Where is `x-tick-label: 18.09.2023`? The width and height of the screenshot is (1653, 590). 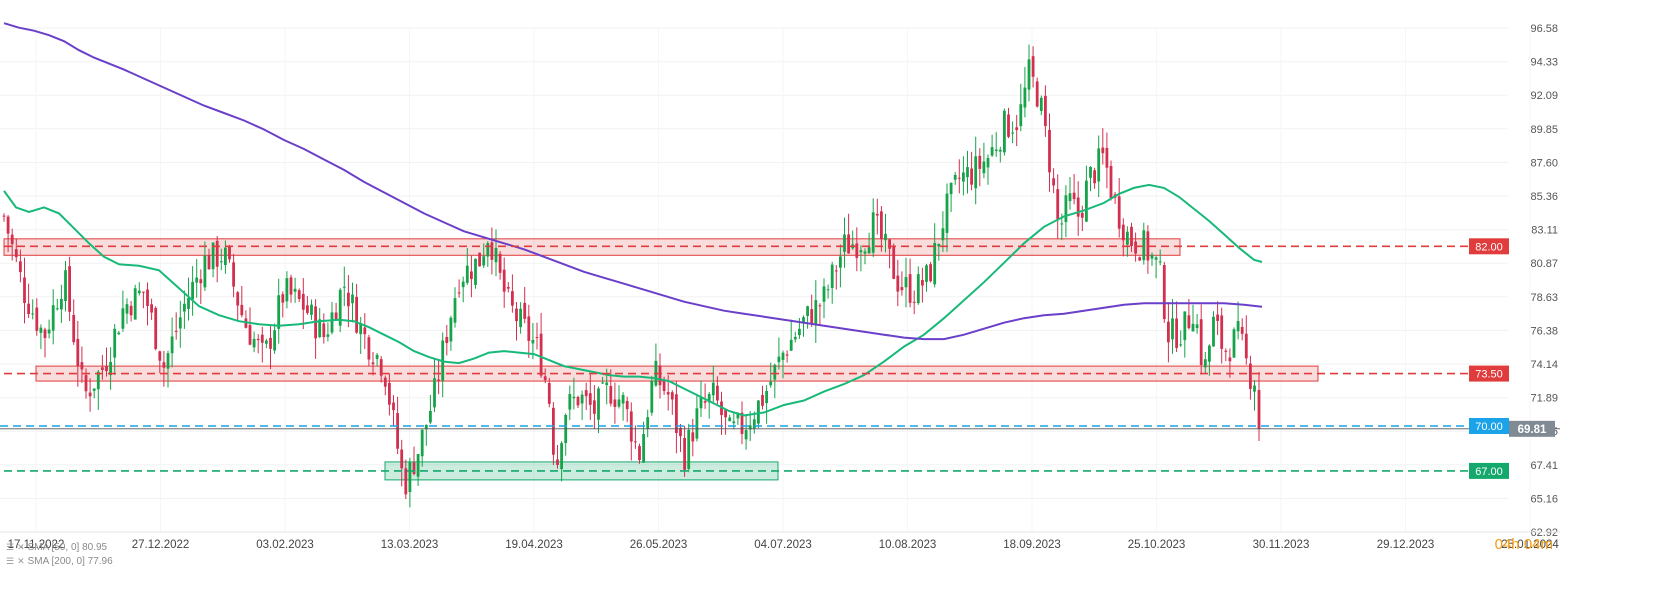 x-tick-label: 18.09.2023 is located at coordinates (1032, 545).